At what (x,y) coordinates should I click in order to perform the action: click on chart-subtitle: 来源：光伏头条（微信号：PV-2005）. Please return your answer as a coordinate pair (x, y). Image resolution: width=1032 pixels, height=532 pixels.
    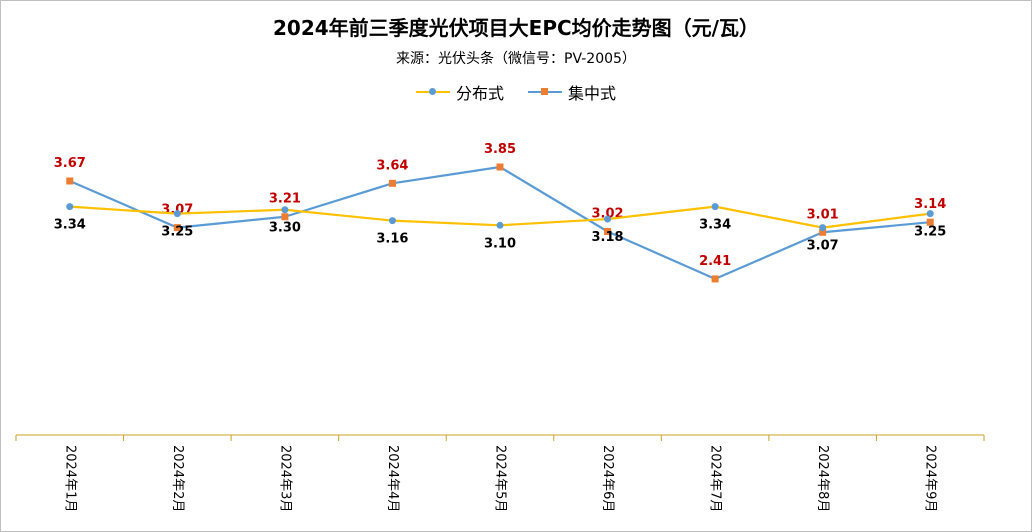
    Looking at the image, I should click on (516, 59).